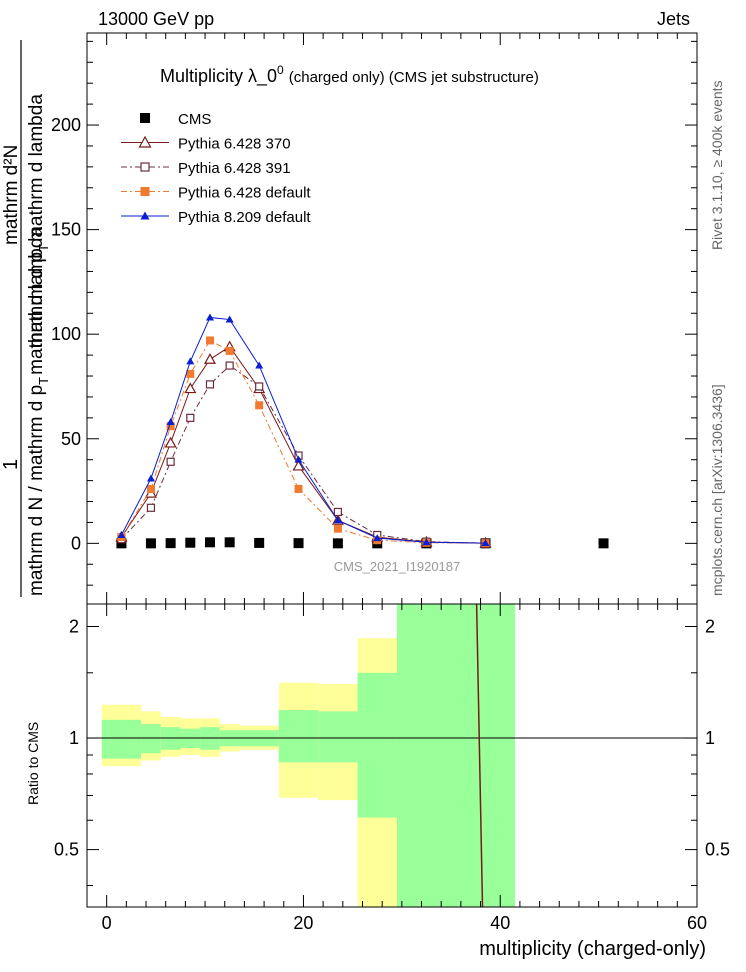  I want to click on main-ytick-label: 50, so click(71, 439).